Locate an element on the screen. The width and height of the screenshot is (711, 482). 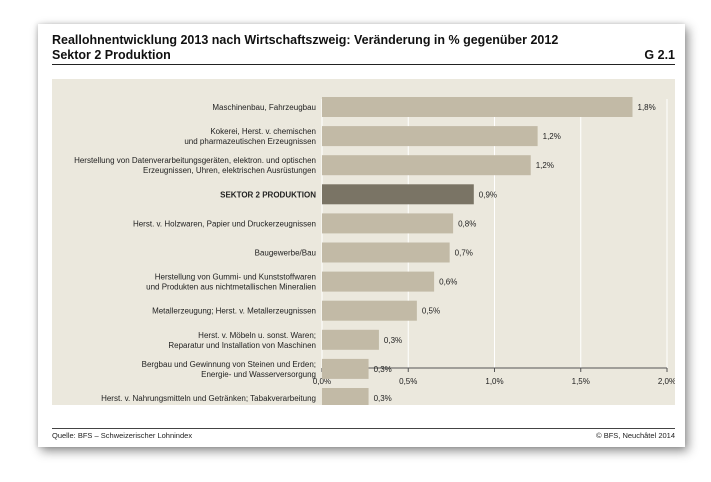
x-tick-label: 1,5% is located at coordinates (581, 381).